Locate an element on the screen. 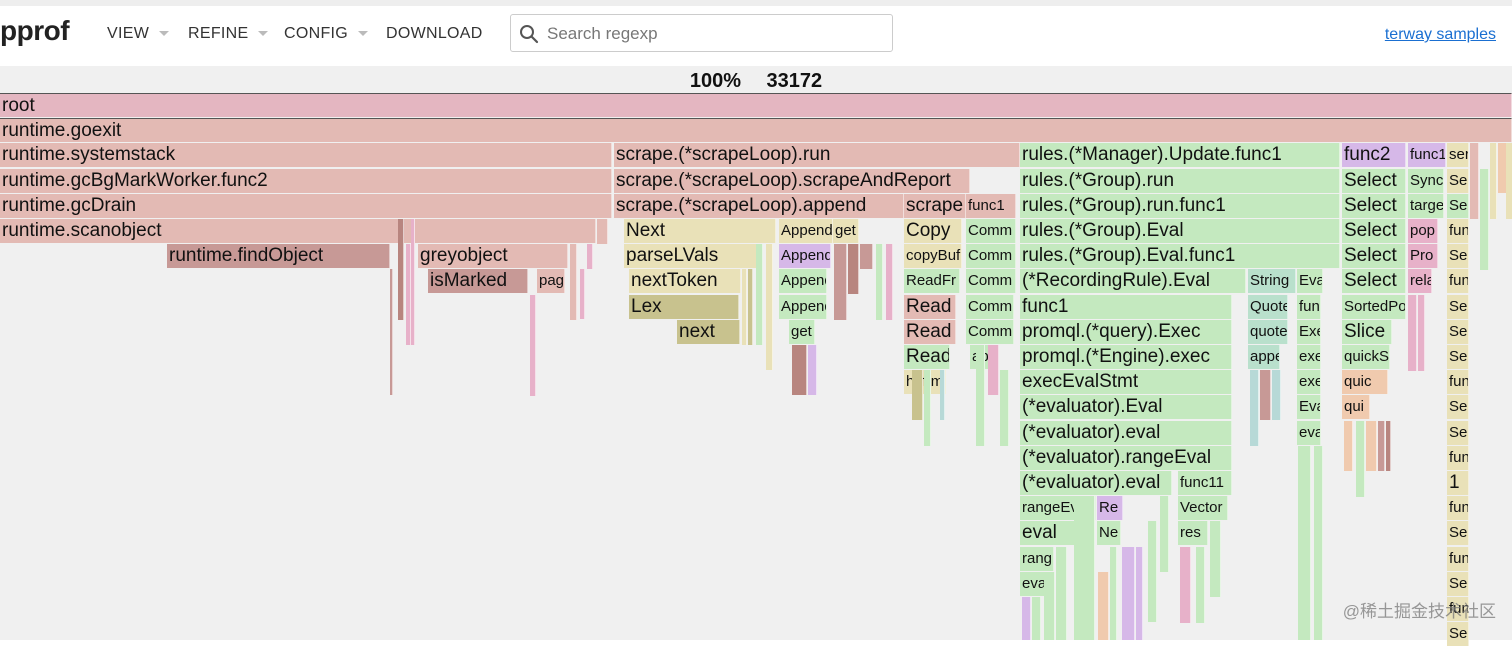 The height and width of the screenshot is (646, 1512). flame-frame: rules.(*Group).run is located at coordinates (1180, 181).